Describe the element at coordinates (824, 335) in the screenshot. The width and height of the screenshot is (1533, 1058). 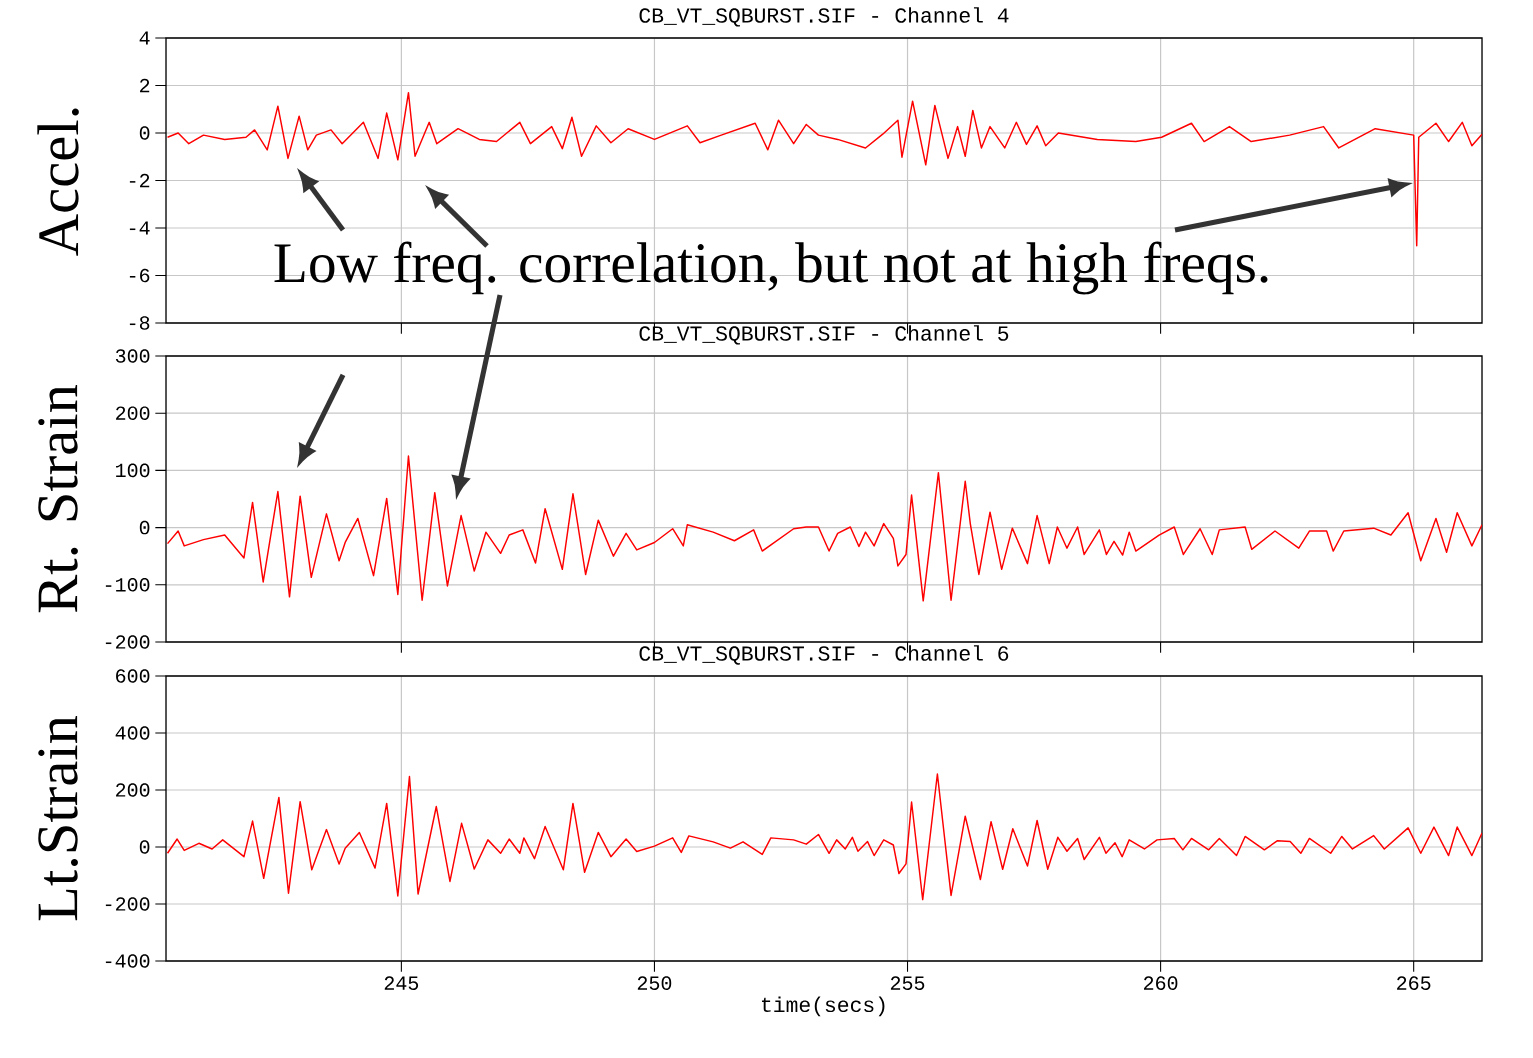
I see `chart-title: CB_VT_SQBURST.SIF - Channel 5` at that location.